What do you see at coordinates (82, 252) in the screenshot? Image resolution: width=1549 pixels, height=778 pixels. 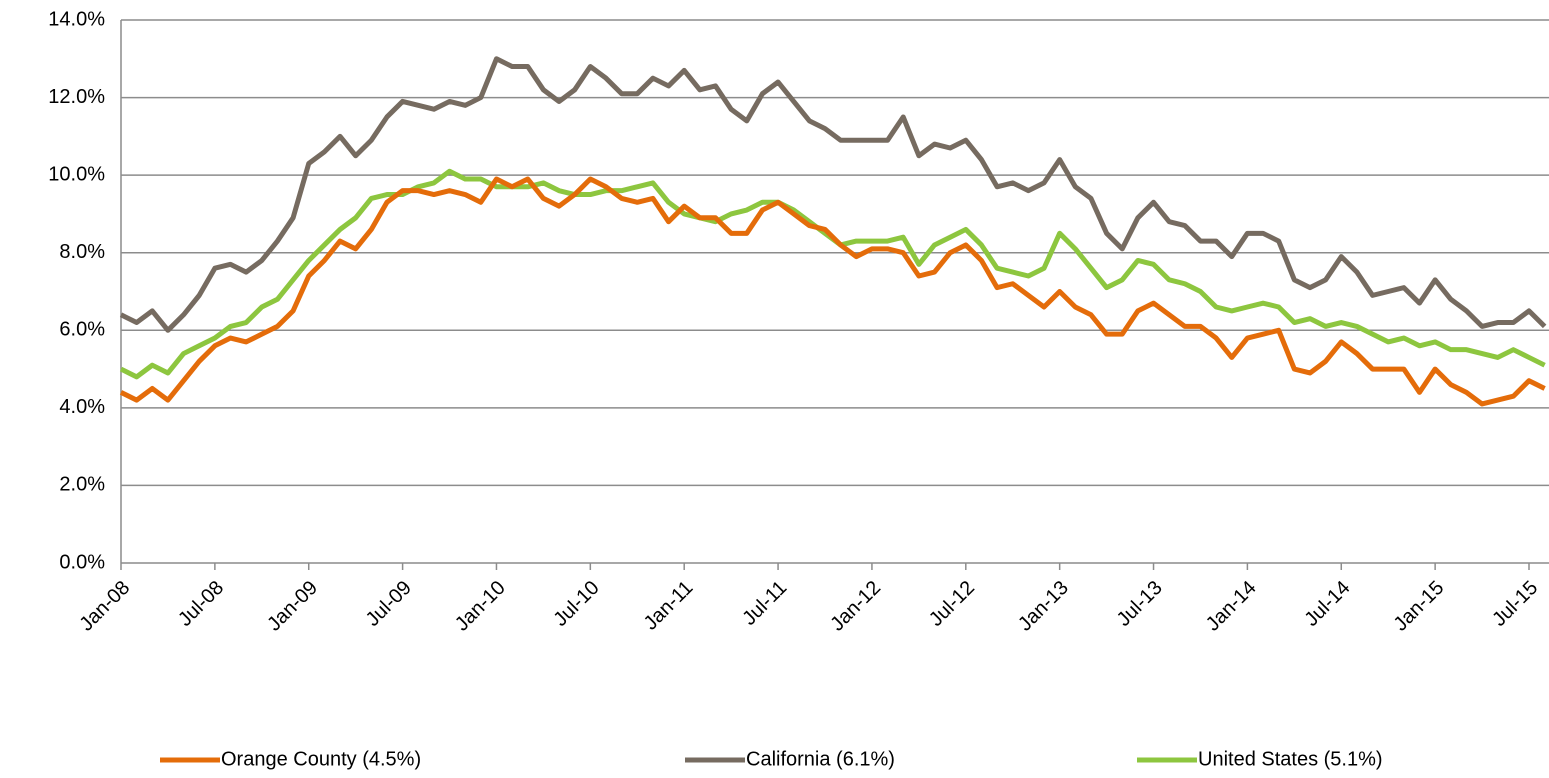 I see `y-tick-label: 8.0%` at bounding box center [82, 252].